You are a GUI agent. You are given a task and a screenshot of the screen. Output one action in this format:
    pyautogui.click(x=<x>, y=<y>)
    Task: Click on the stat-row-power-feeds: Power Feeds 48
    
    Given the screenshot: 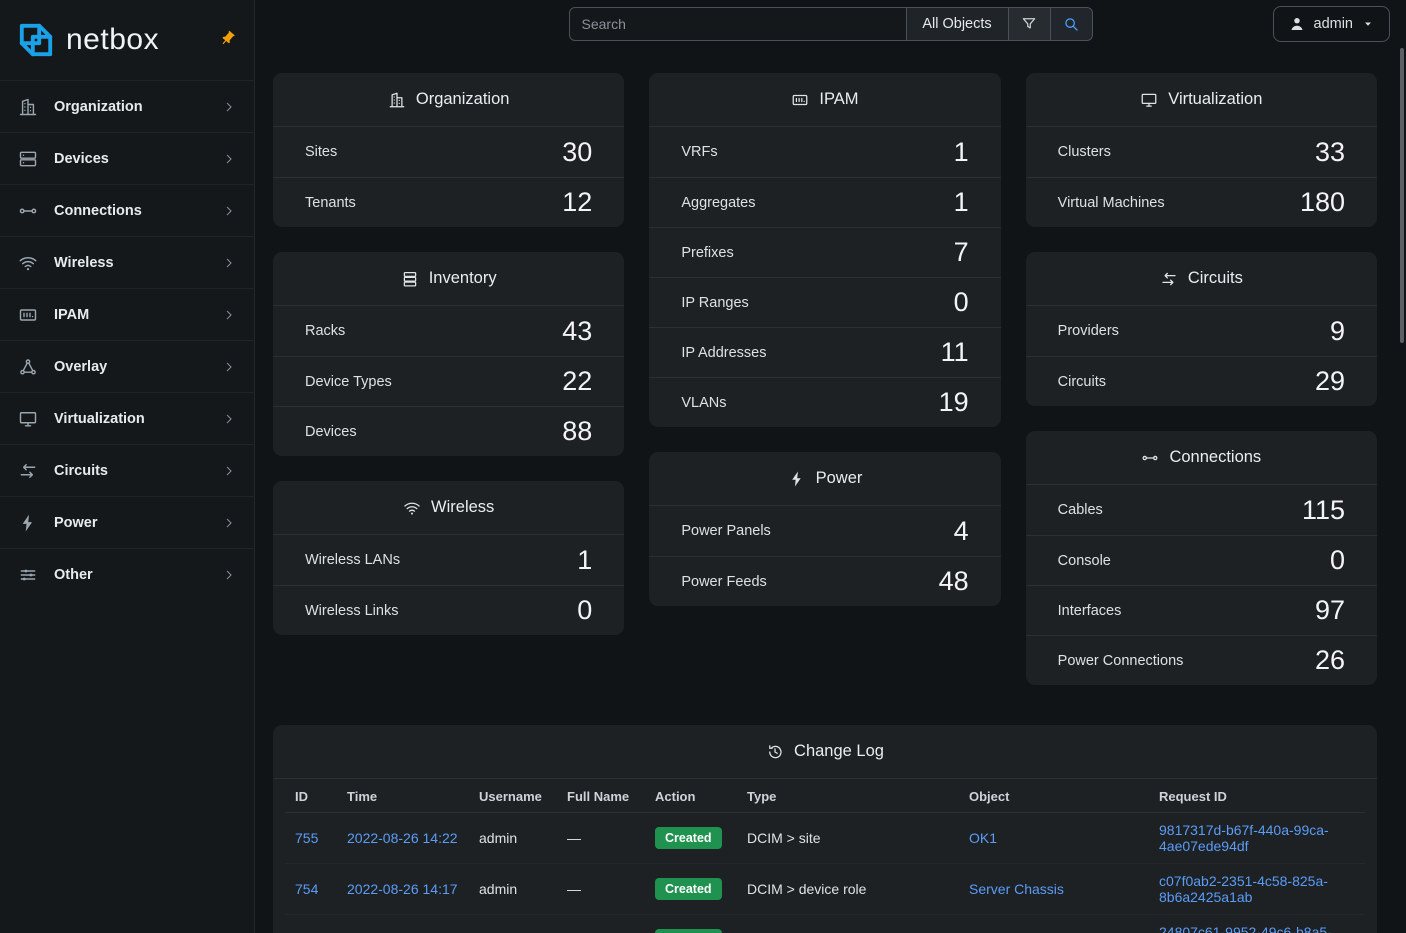 What is the action you would take?
    pyautogui.click(x=825, y=581)
    